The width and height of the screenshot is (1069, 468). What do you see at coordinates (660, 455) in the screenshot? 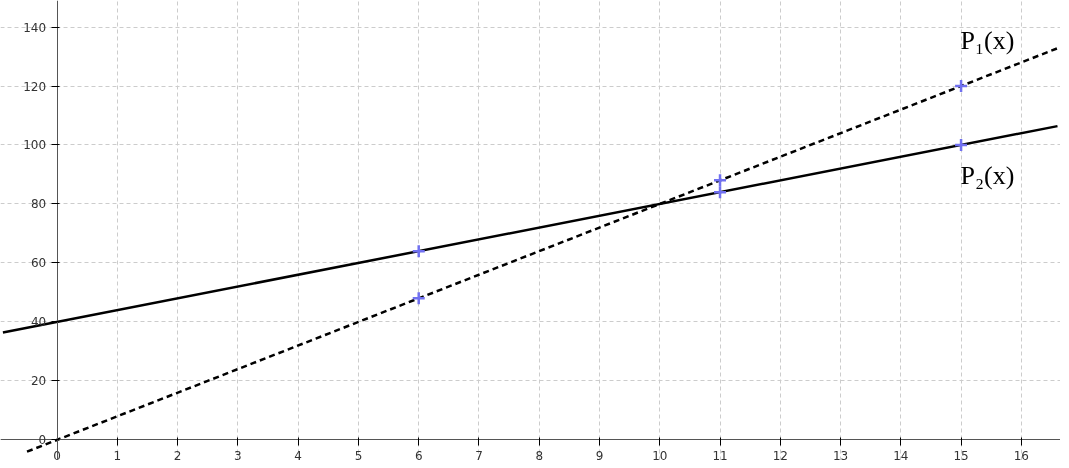
I see `x-tick-label: 10` at bounding box center [660, 455].